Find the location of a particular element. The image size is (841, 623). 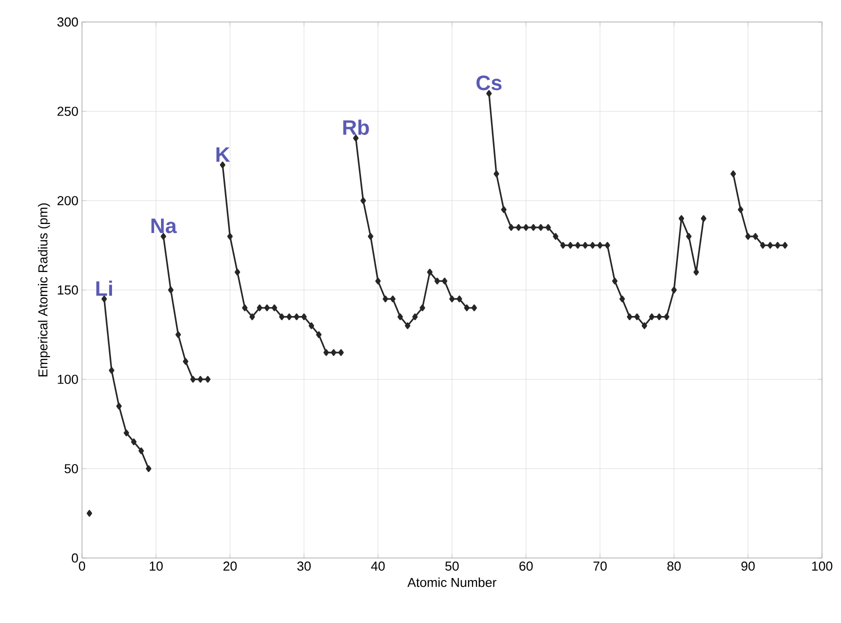

y-tick-label: 50 is located at coordinates (71, 469).